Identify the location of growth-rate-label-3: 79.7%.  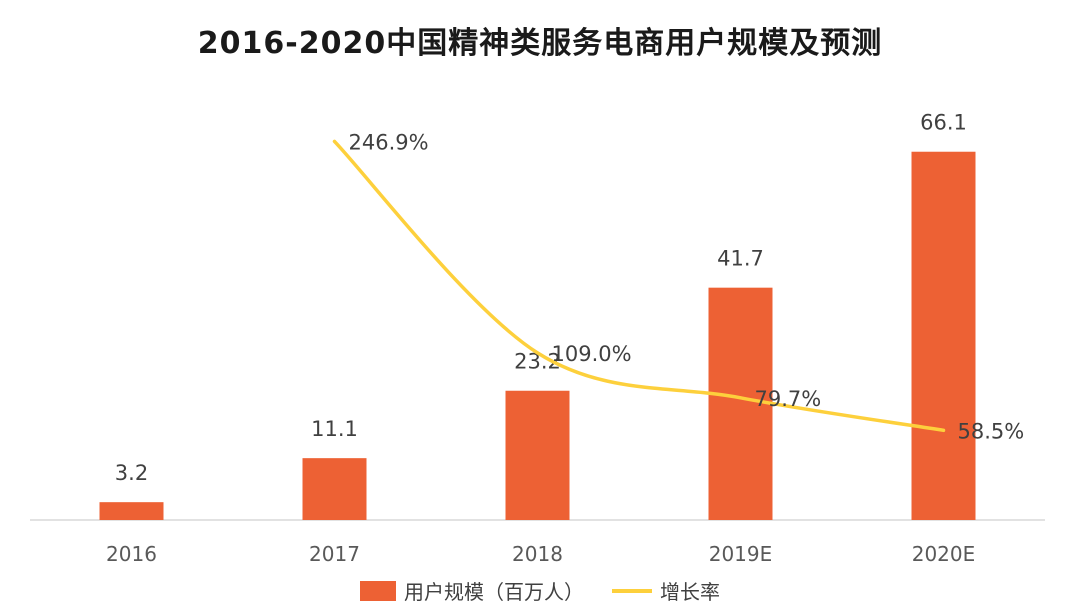
(788, 399).